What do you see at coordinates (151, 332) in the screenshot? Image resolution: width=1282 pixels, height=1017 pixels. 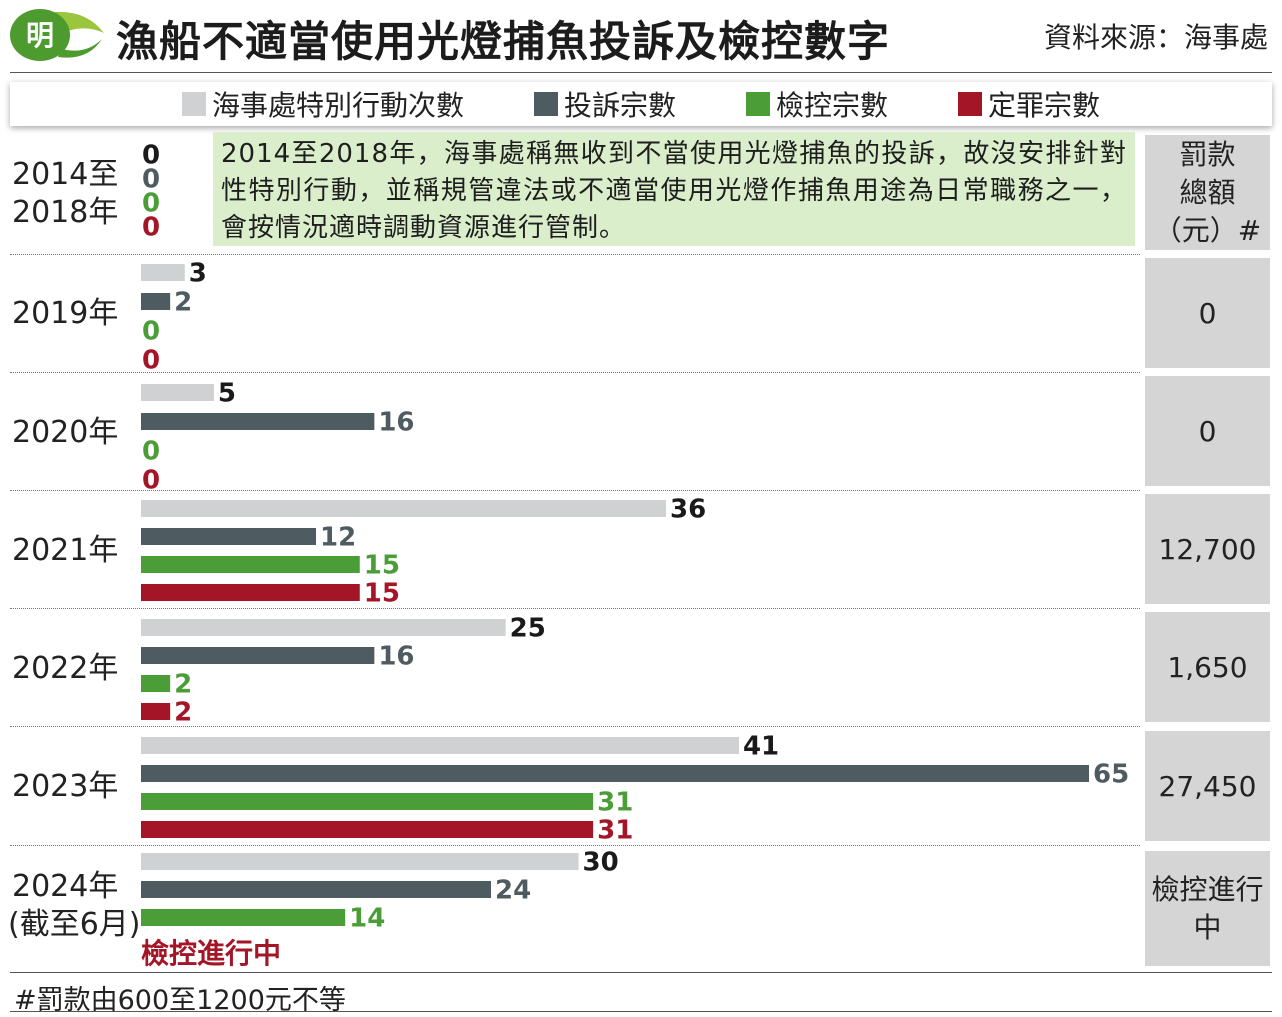 I see `value-label-prosecutions-2019: 0` at bounding box center [151, 332].